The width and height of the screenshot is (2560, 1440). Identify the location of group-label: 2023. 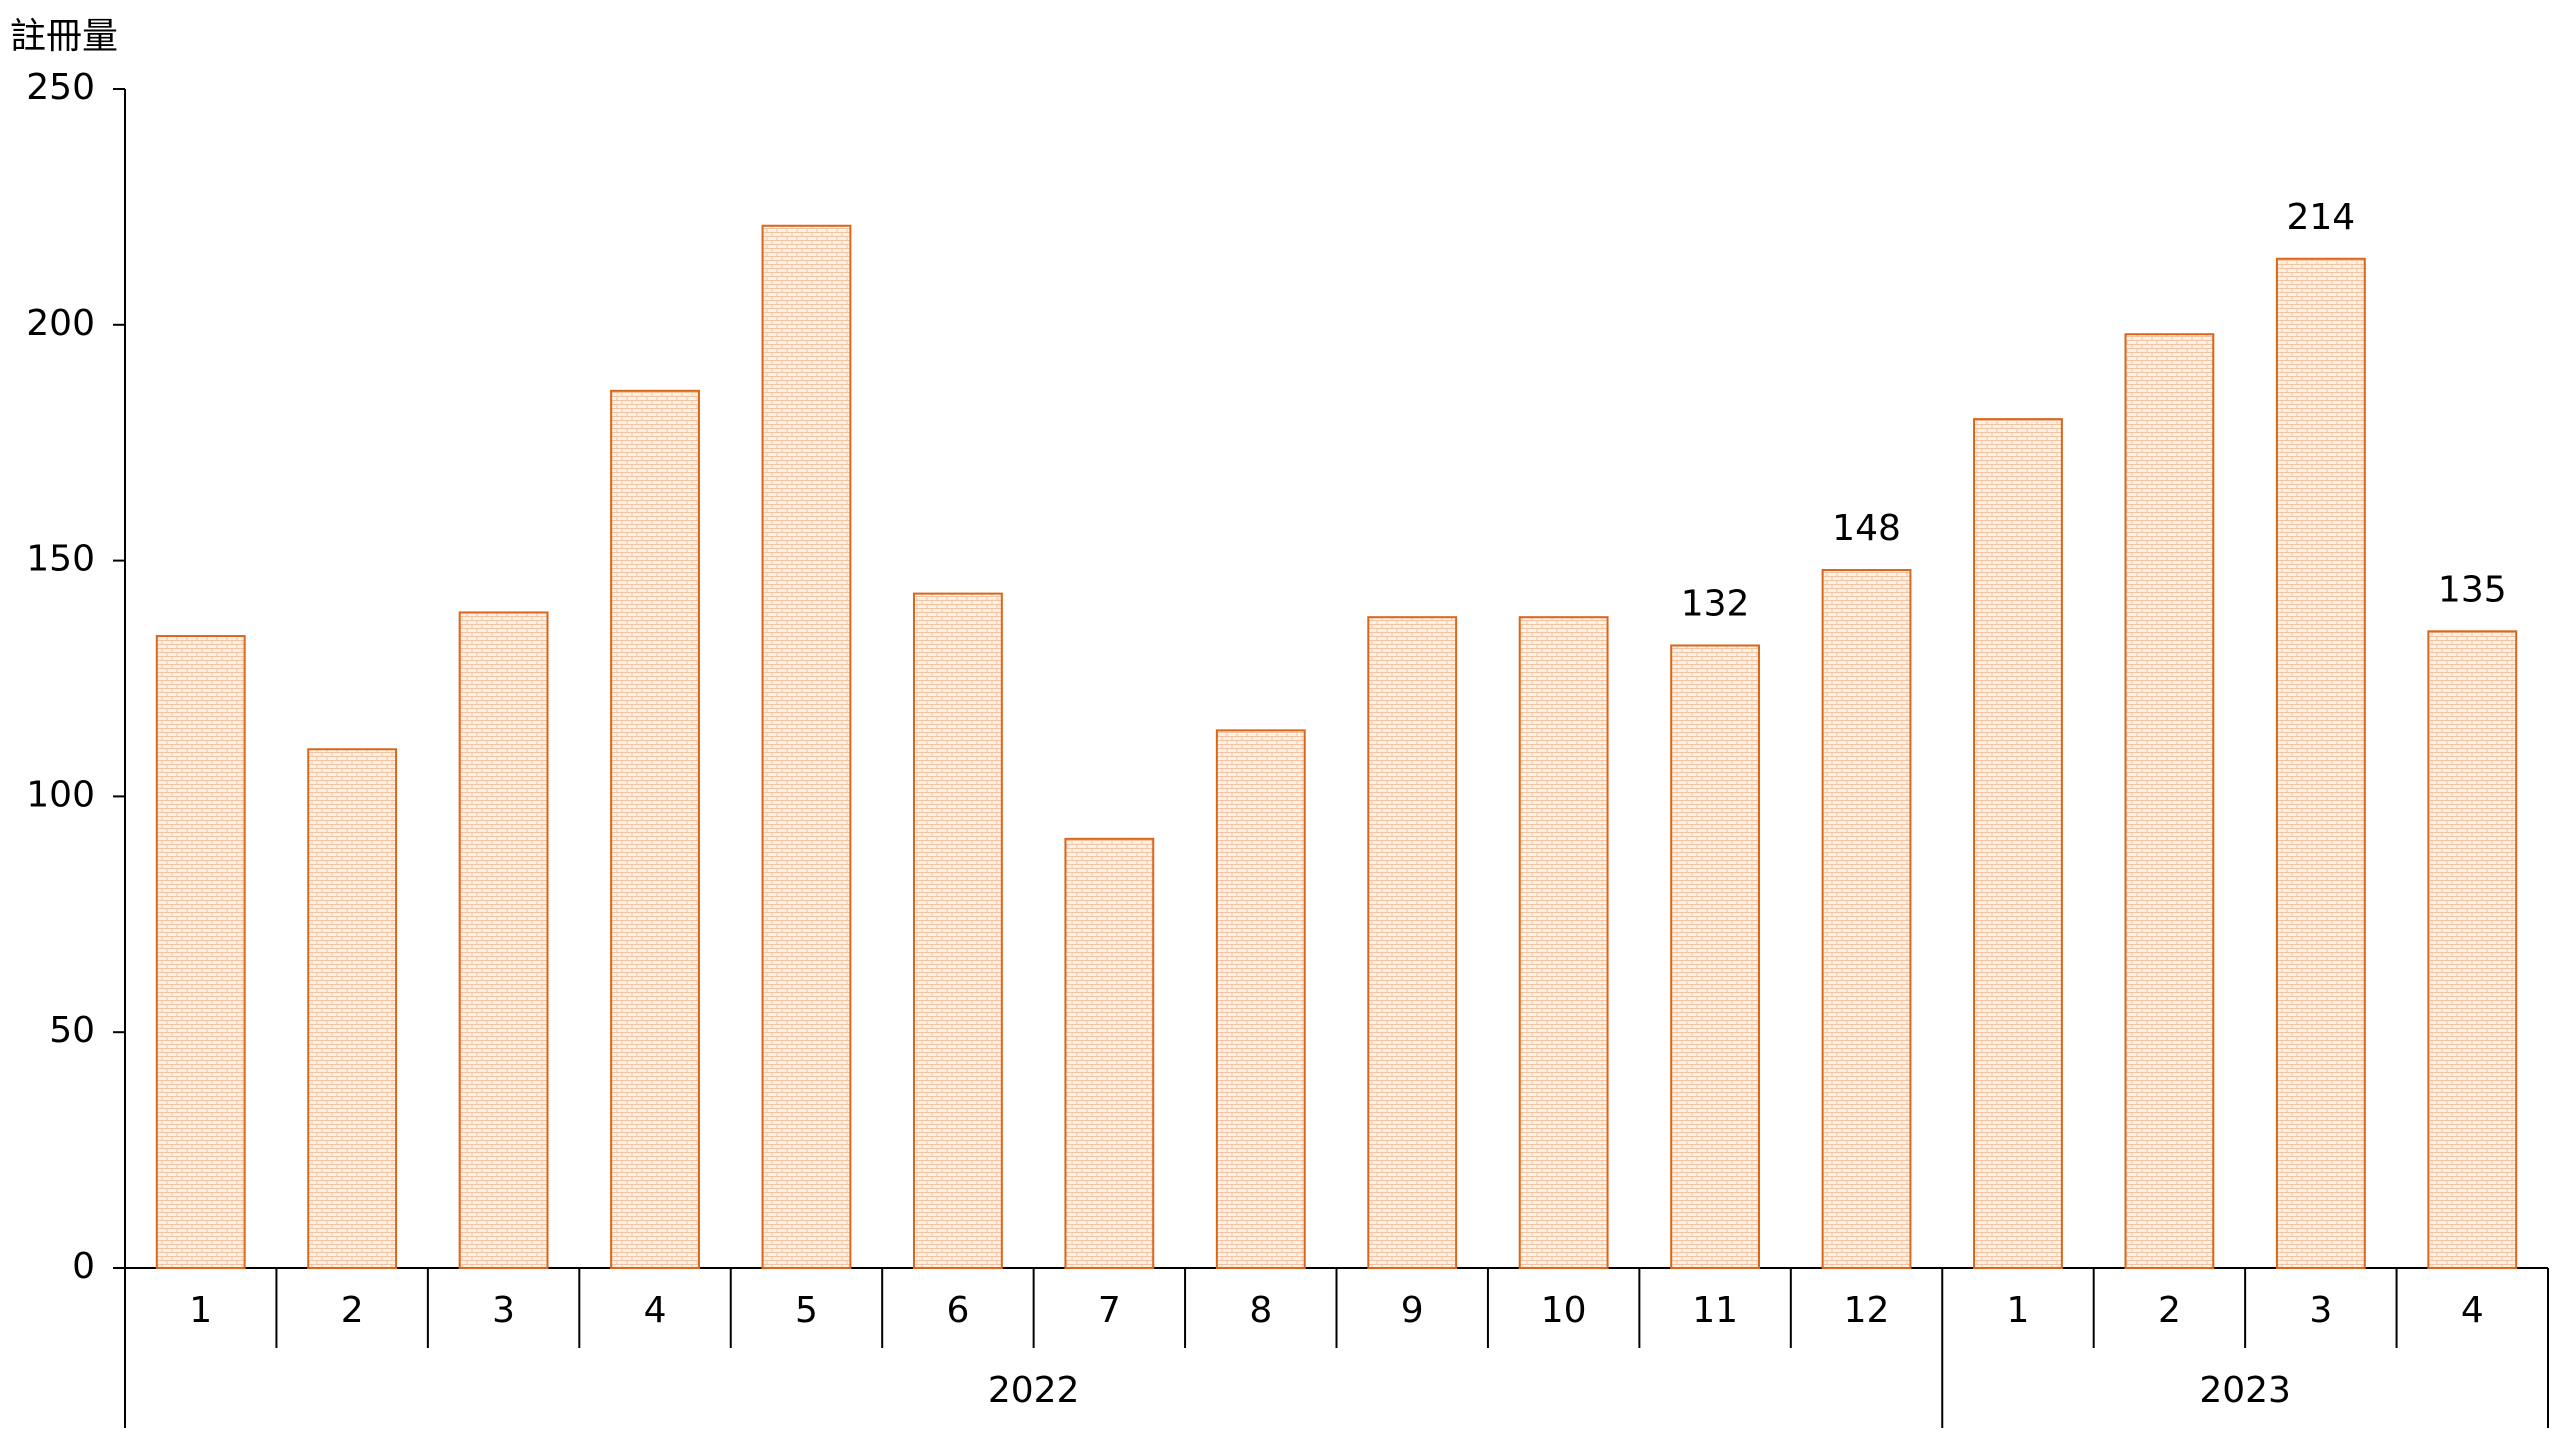
(2245, 1390).